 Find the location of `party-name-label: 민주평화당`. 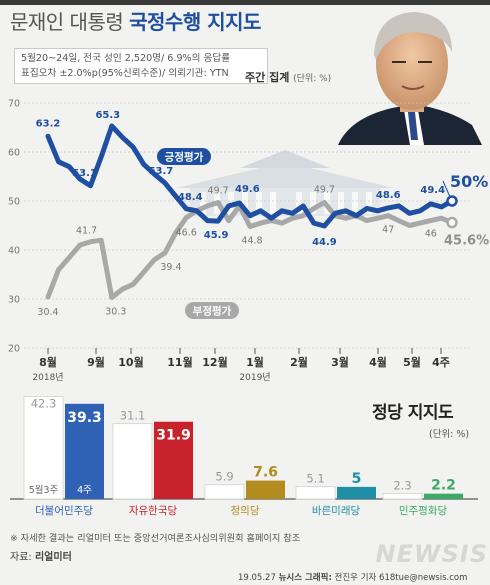

party-name-label: 민주평화당 is located at coordinates (423, 511).